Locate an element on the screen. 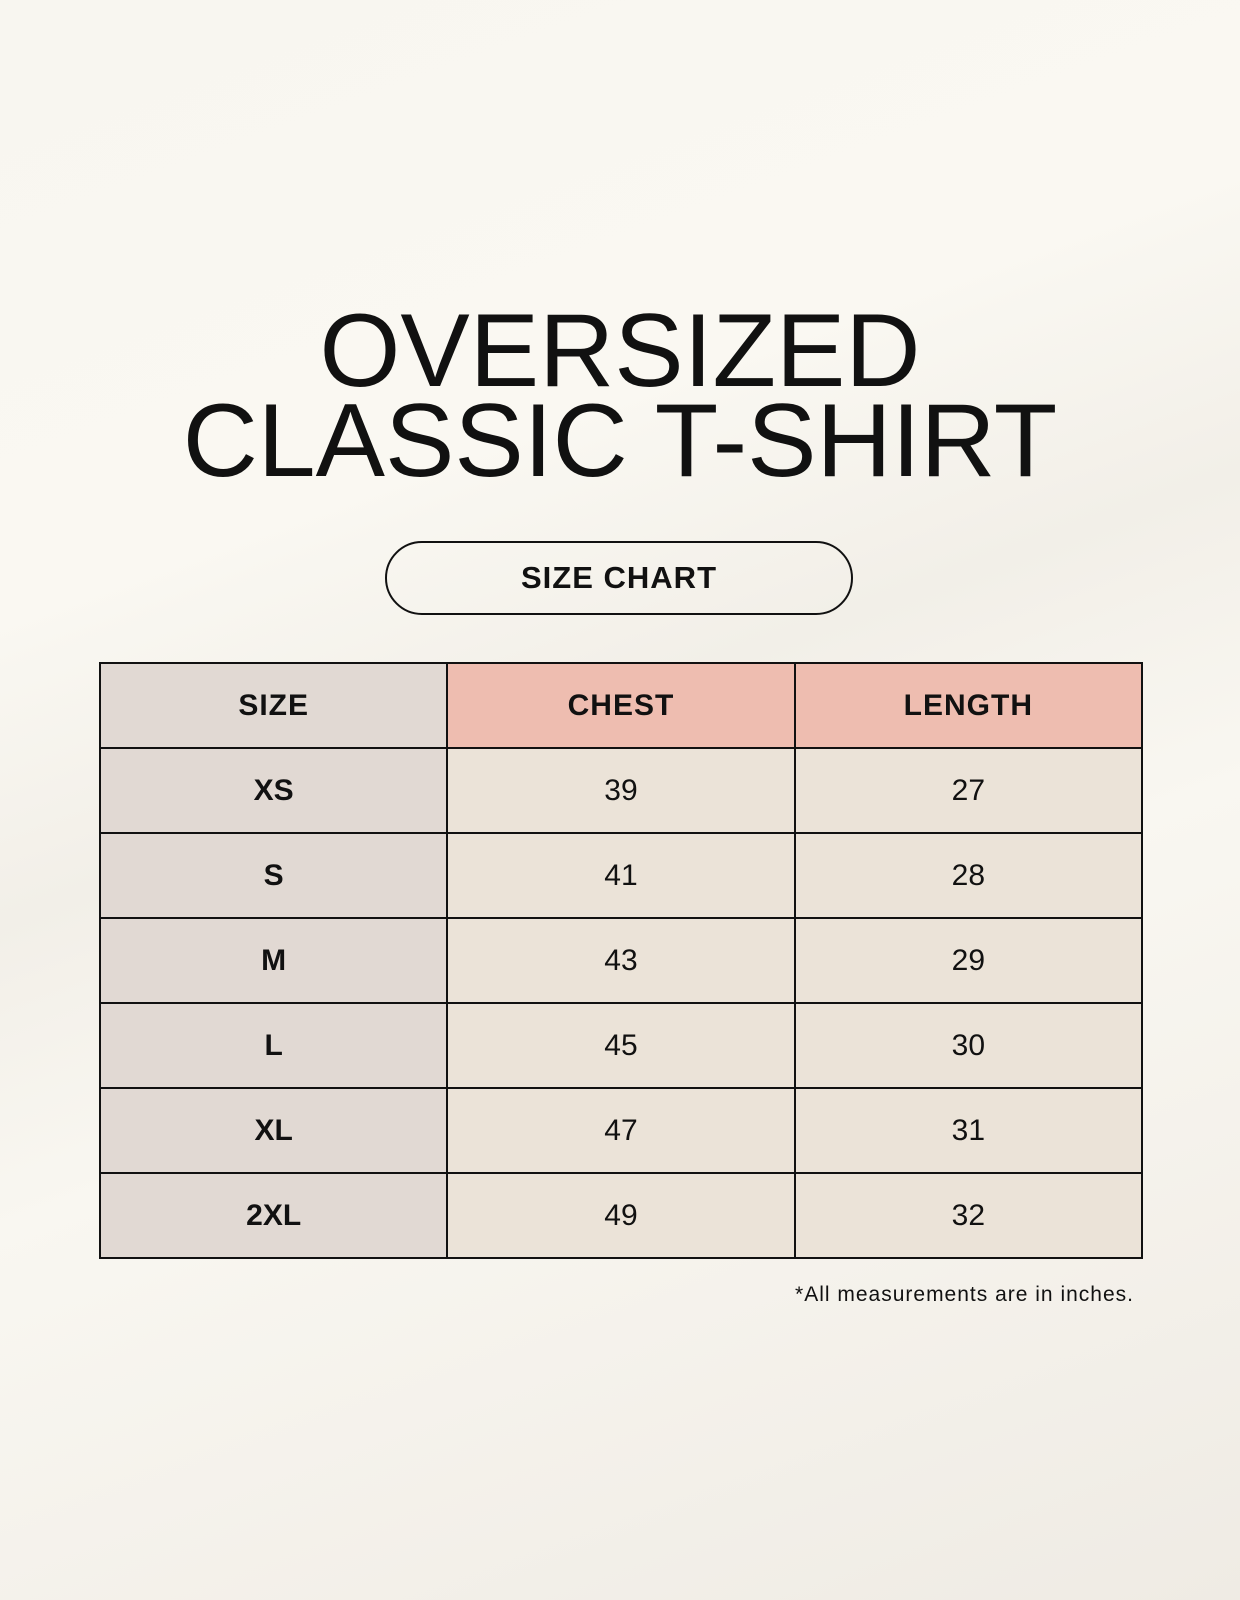  size-cell: XS is located at coordinates (273, 790).